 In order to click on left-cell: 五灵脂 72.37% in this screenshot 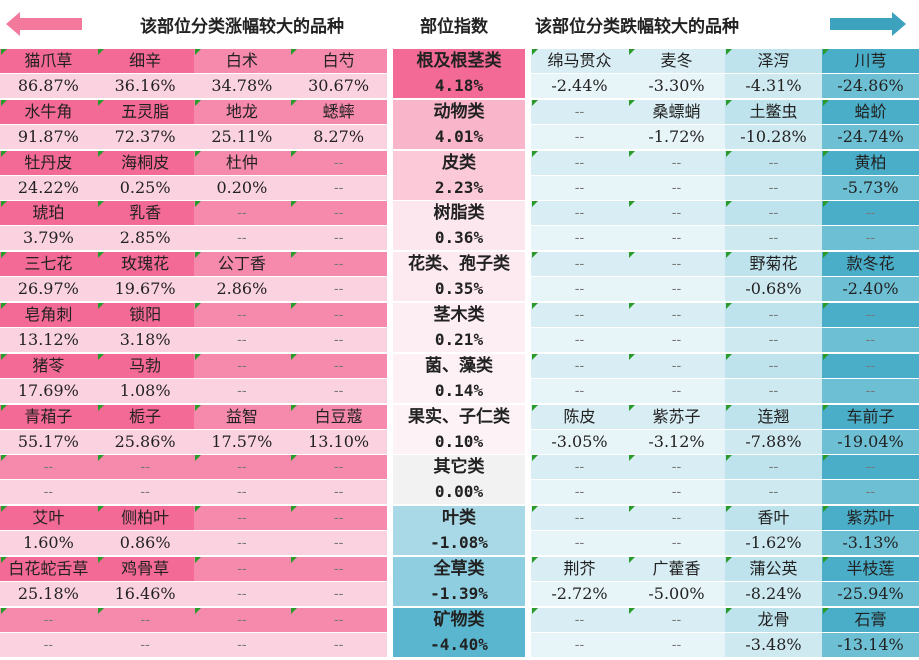, I will do `click(145, 124)`.